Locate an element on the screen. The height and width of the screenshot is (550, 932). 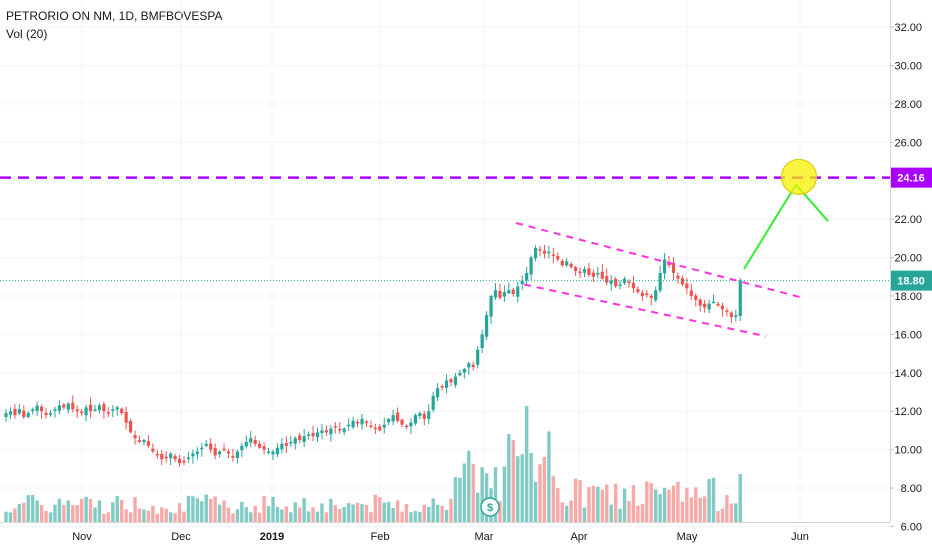
price-tick-label: 14.00 is located at coordinates (908, 374).